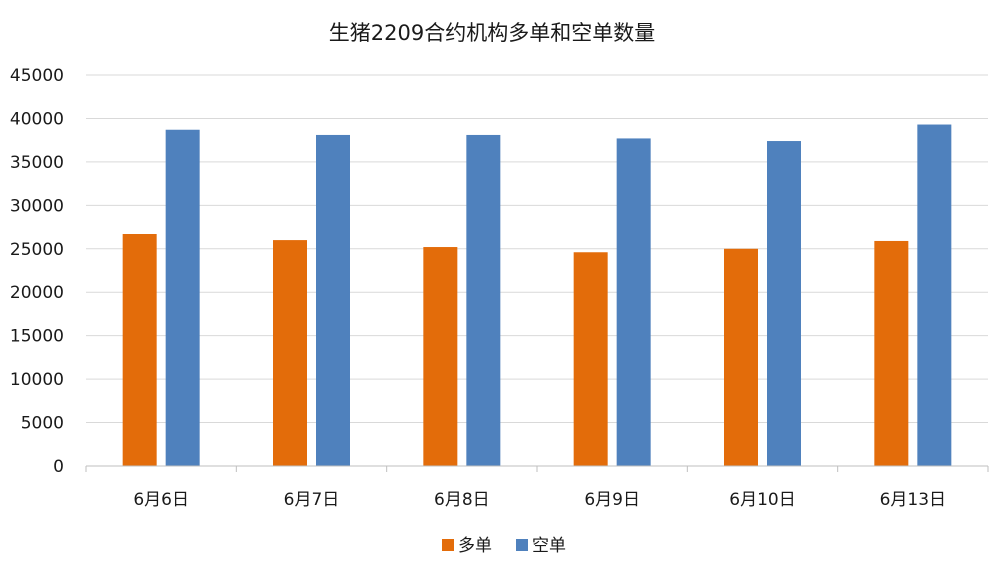 This screenshot has height=573, width=1008. What do you see at coordinates (37, 293) in the screenshot?
I see `y-tick-label: 20000` at bounding box center [37, 293].